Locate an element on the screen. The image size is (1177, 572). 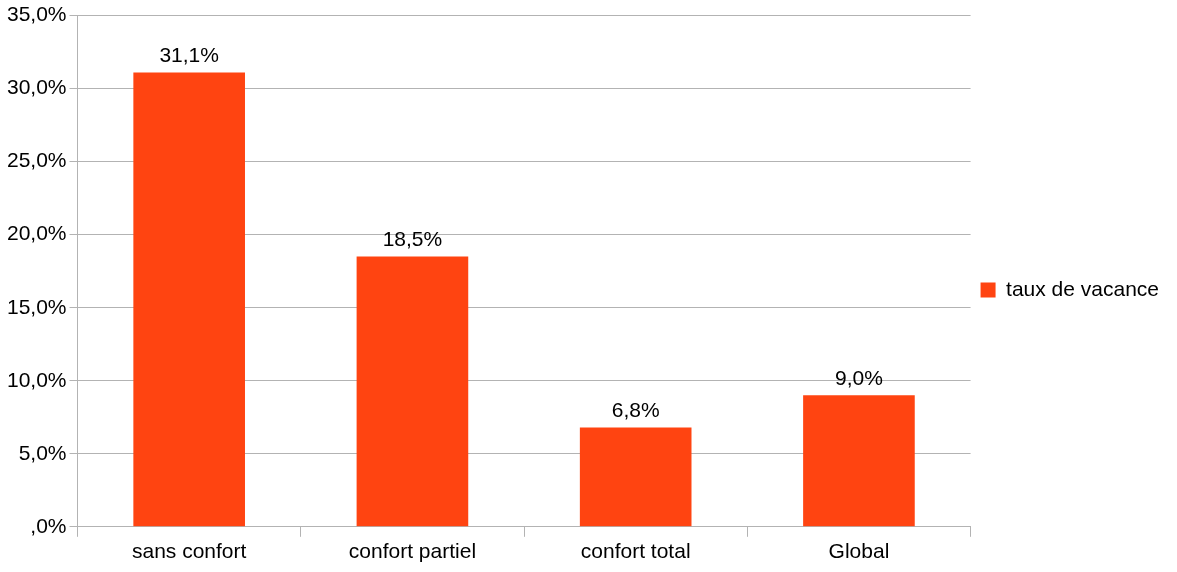
legend-label: taux de vacance is located at coordinates (1082, 288).